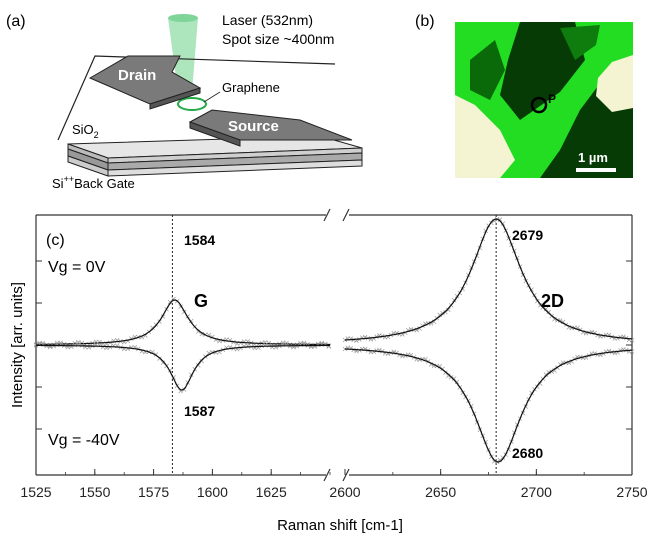  I want to click on laser-beam-top, so click(183, 18).